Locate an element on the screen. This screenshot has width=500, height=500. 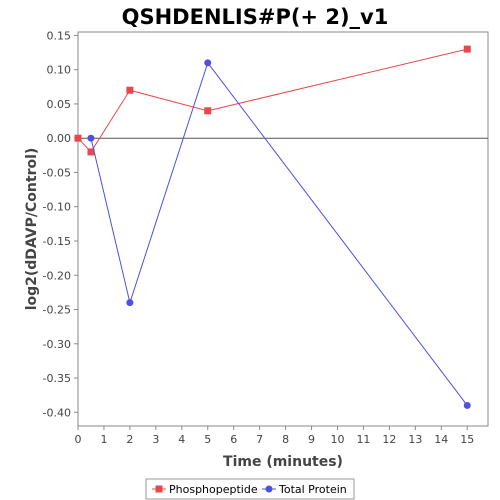
legend-label: Phosphopeptide is located at coordinates (213, 489).